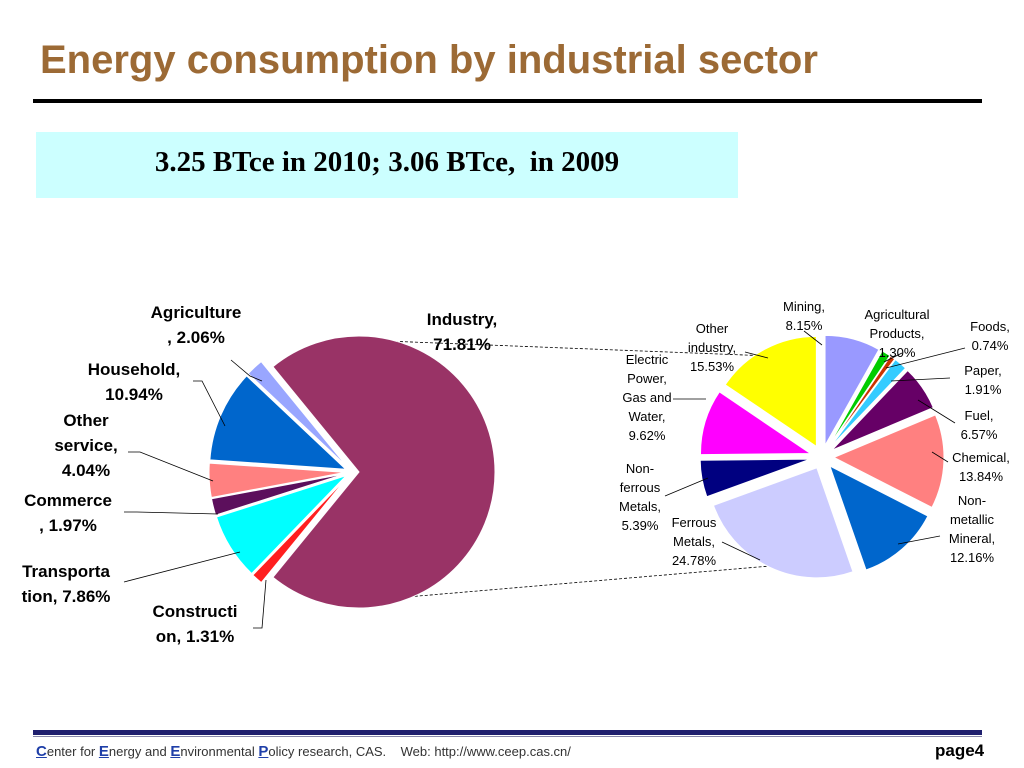  What do you see at coordinates (507, 736) in the screenshot?
I see `footer-bar-thin` at bounding box center [507, 736].